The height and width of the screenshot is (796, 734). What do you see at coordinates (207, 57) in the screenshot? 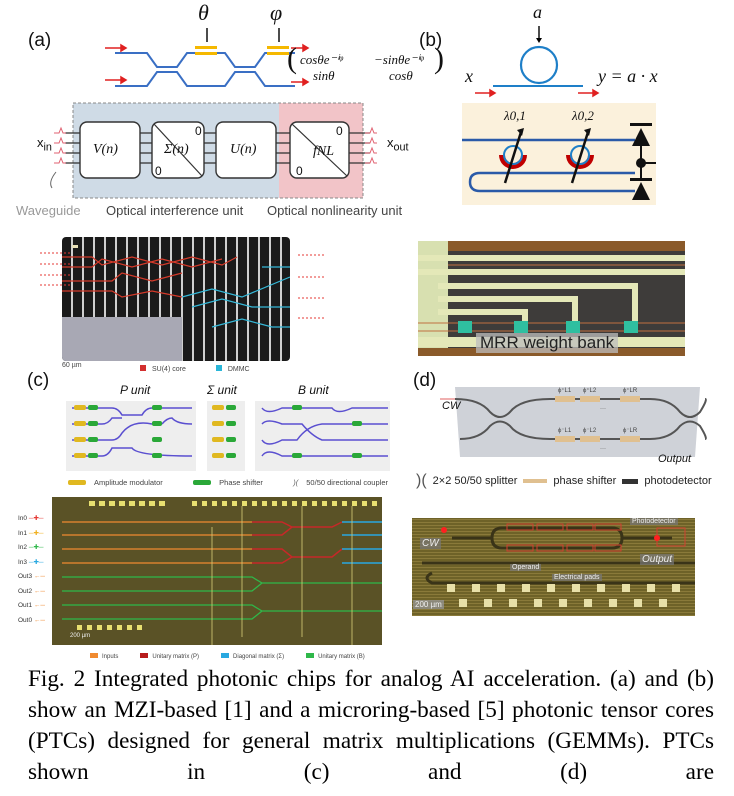
I see `mzi-diagram` at bounding box center [207, 57].